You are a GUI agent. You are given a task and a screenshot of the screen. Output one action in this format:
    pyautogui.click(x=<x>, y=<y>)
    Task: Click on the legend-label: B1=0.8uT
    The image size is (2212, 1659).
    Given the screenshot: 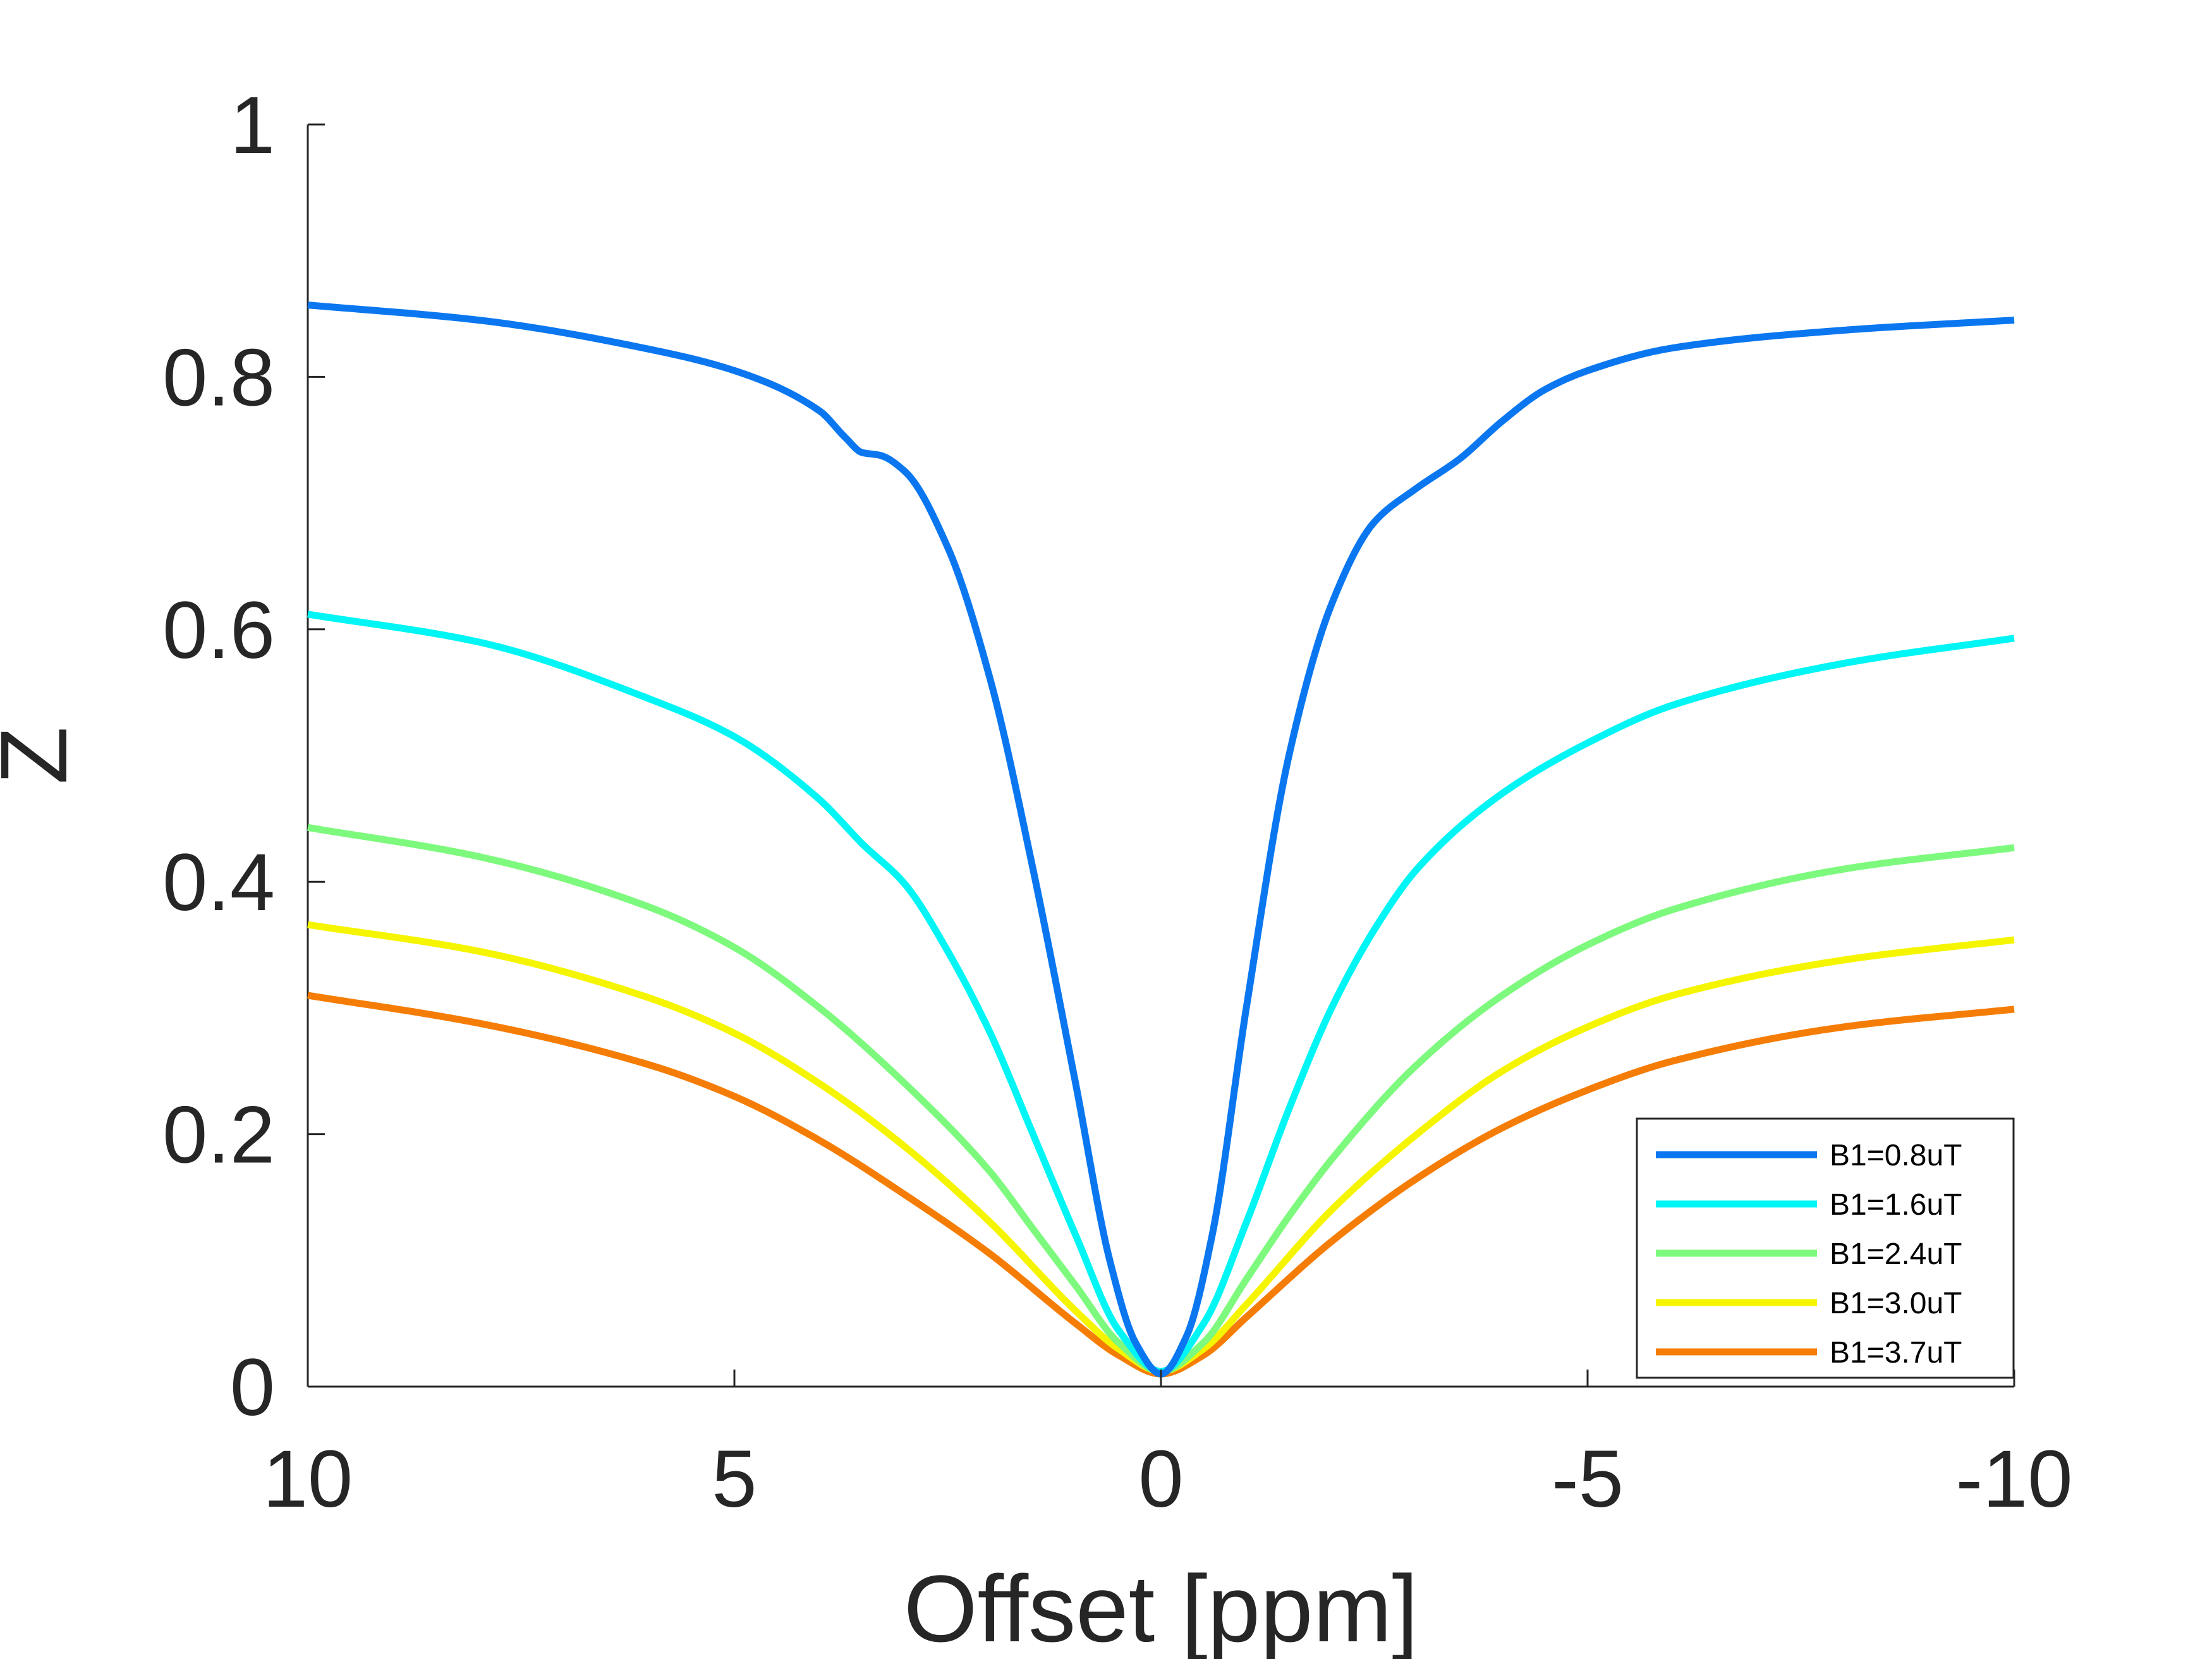 What is the action you would take?
    pyautogui.click(x=1896, y=1155)
    